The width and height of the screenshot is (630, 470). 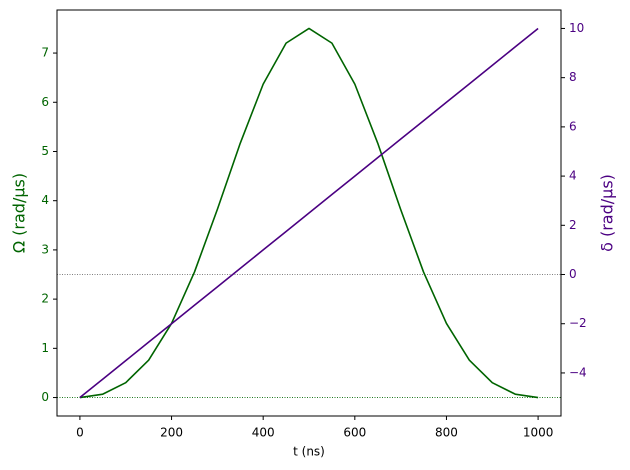 I want to click on y-tick-label: 7, so click(x=45, y=53).